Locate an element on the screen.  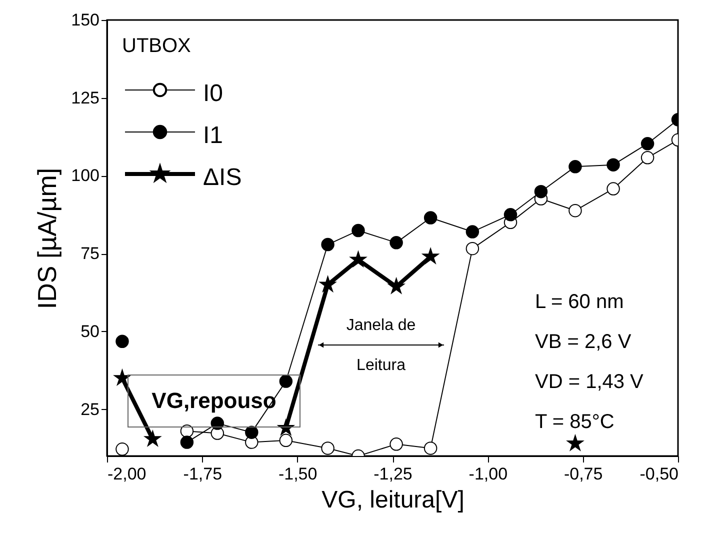
annotation: VD = 1,43 V is located at coordinates (589, 382).